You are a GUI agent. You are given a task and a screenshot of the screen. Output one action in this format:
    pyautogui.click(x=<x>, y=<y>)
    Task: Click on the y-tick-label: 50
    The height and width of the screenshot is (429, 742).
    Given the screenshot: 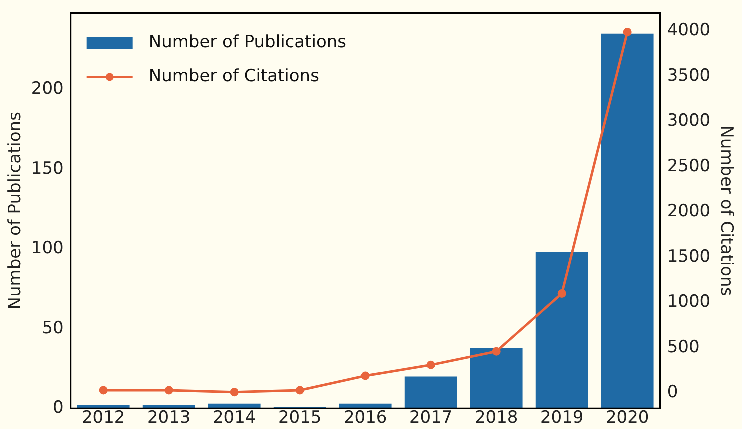 What is the action you would take?
    pyautogui.click(x=53, y=328)
    